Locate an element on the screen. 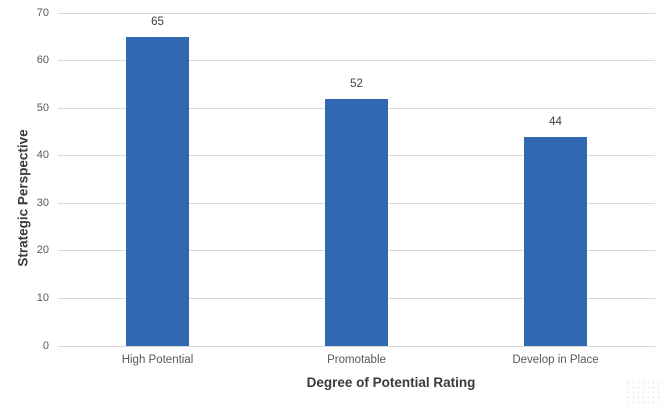 Image resolution: width=660 pixels, height=406 pixels. x-category-label-high-potential: High Potential is located at coordinates (157, 360).